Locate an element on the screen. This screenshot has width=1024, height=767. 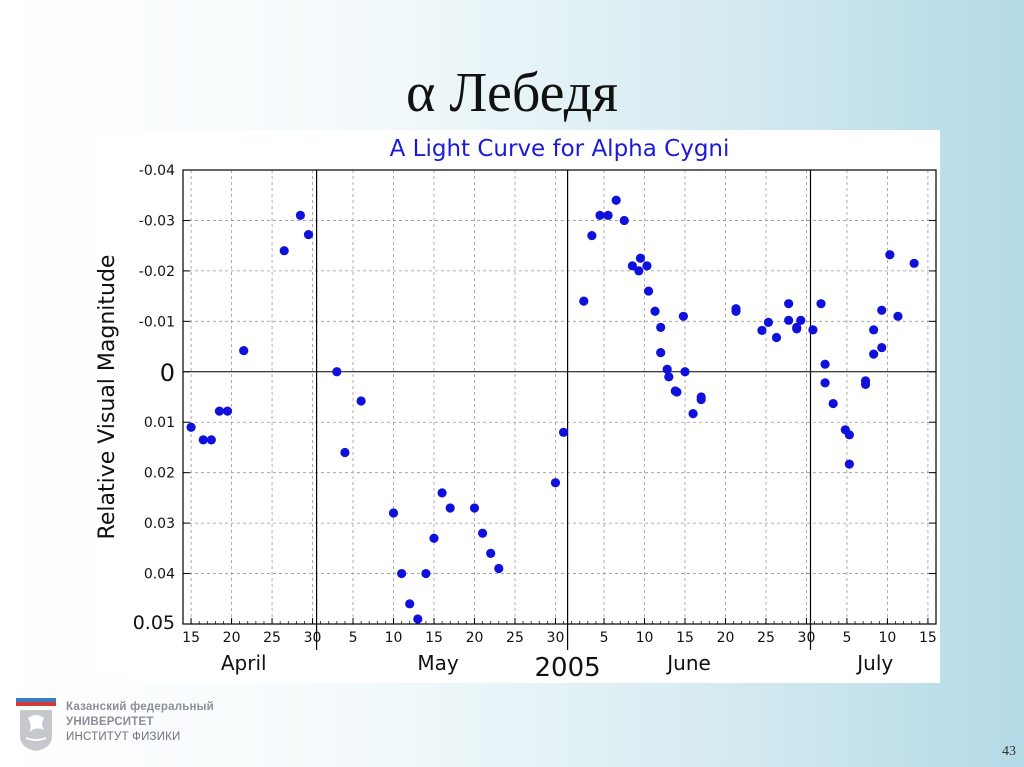
y-tick-label: -0.03 is located at coordinates (157, 221).